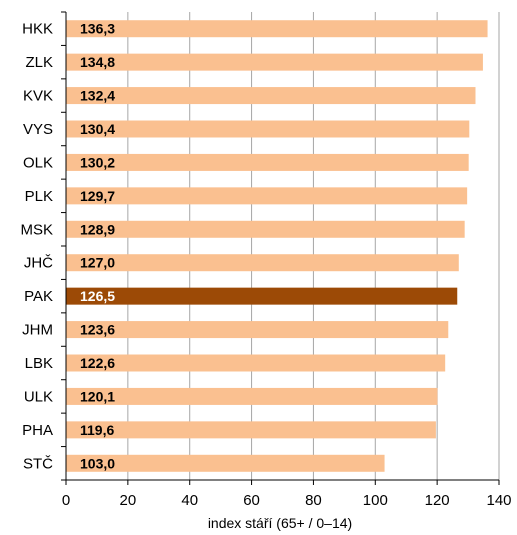 This screenshot has width=517, height=535. Describe the element at coordinates (287, 500) in the screenshot. I see `x-tick-labels: 0 20 40 60 80 100 120 140` at that location.